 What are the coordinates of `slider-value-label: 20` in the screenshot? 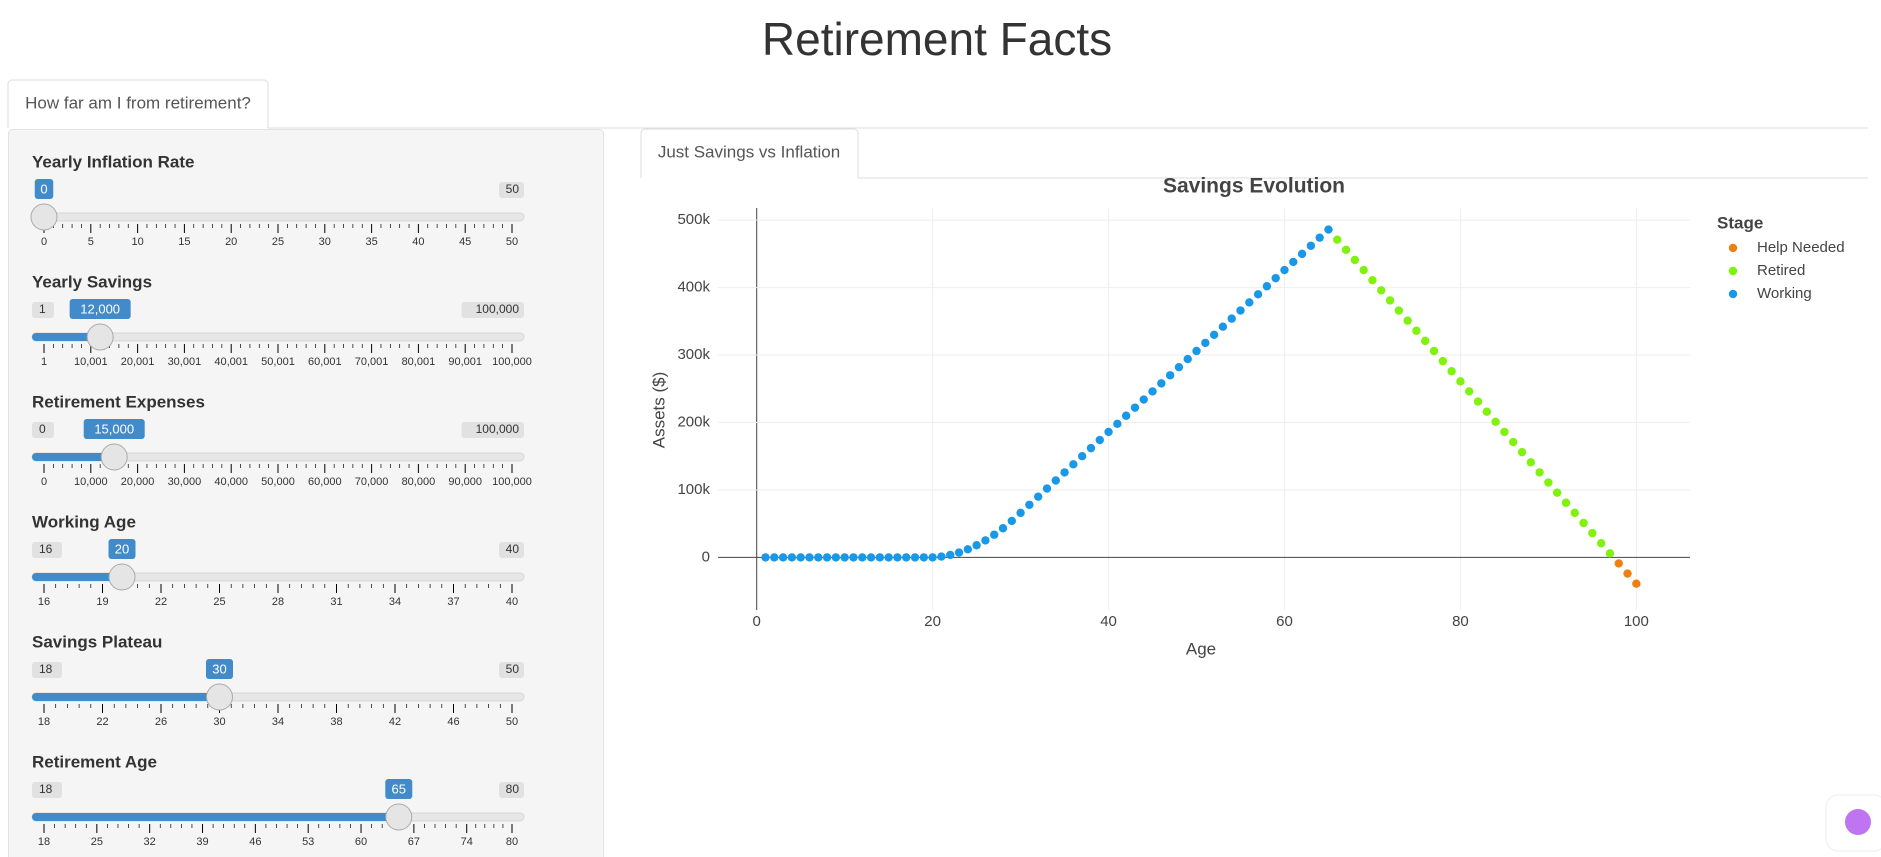 It's located at (122, 548).